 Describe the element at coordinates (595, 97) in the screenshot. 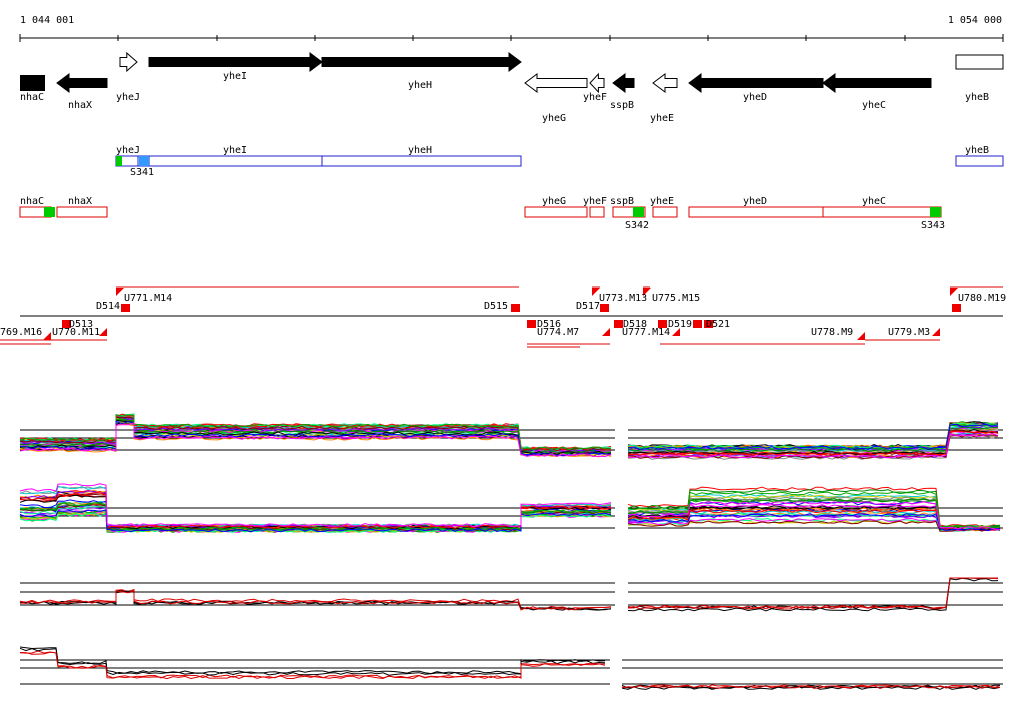

I see `gene-label: yheF` at that location.